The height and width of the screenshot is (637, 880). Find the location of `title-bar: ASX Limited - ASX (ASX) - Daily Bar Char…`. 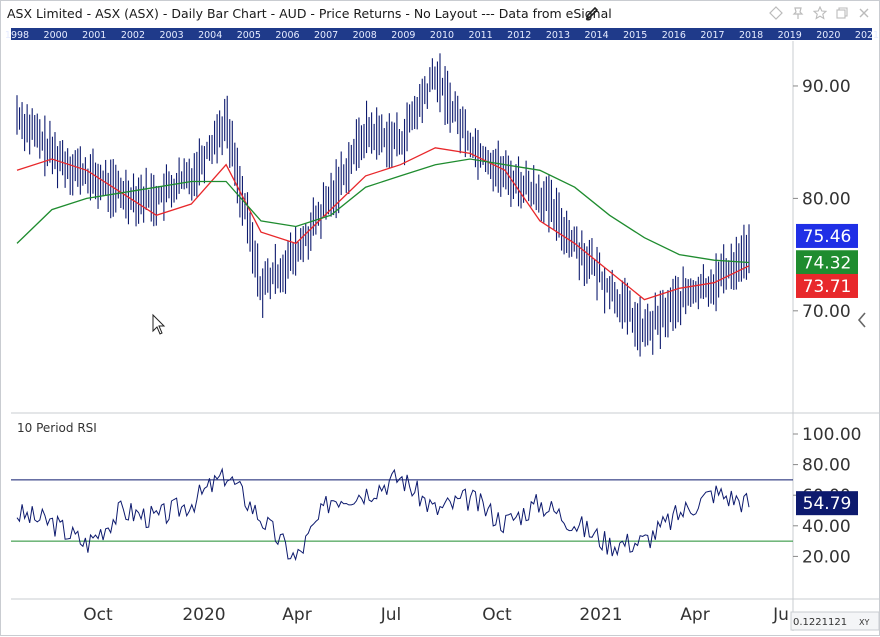

title-bar: ASX Limited - ASX (ASX) - Daily Bar Char… is located at coordinates (440, 14).